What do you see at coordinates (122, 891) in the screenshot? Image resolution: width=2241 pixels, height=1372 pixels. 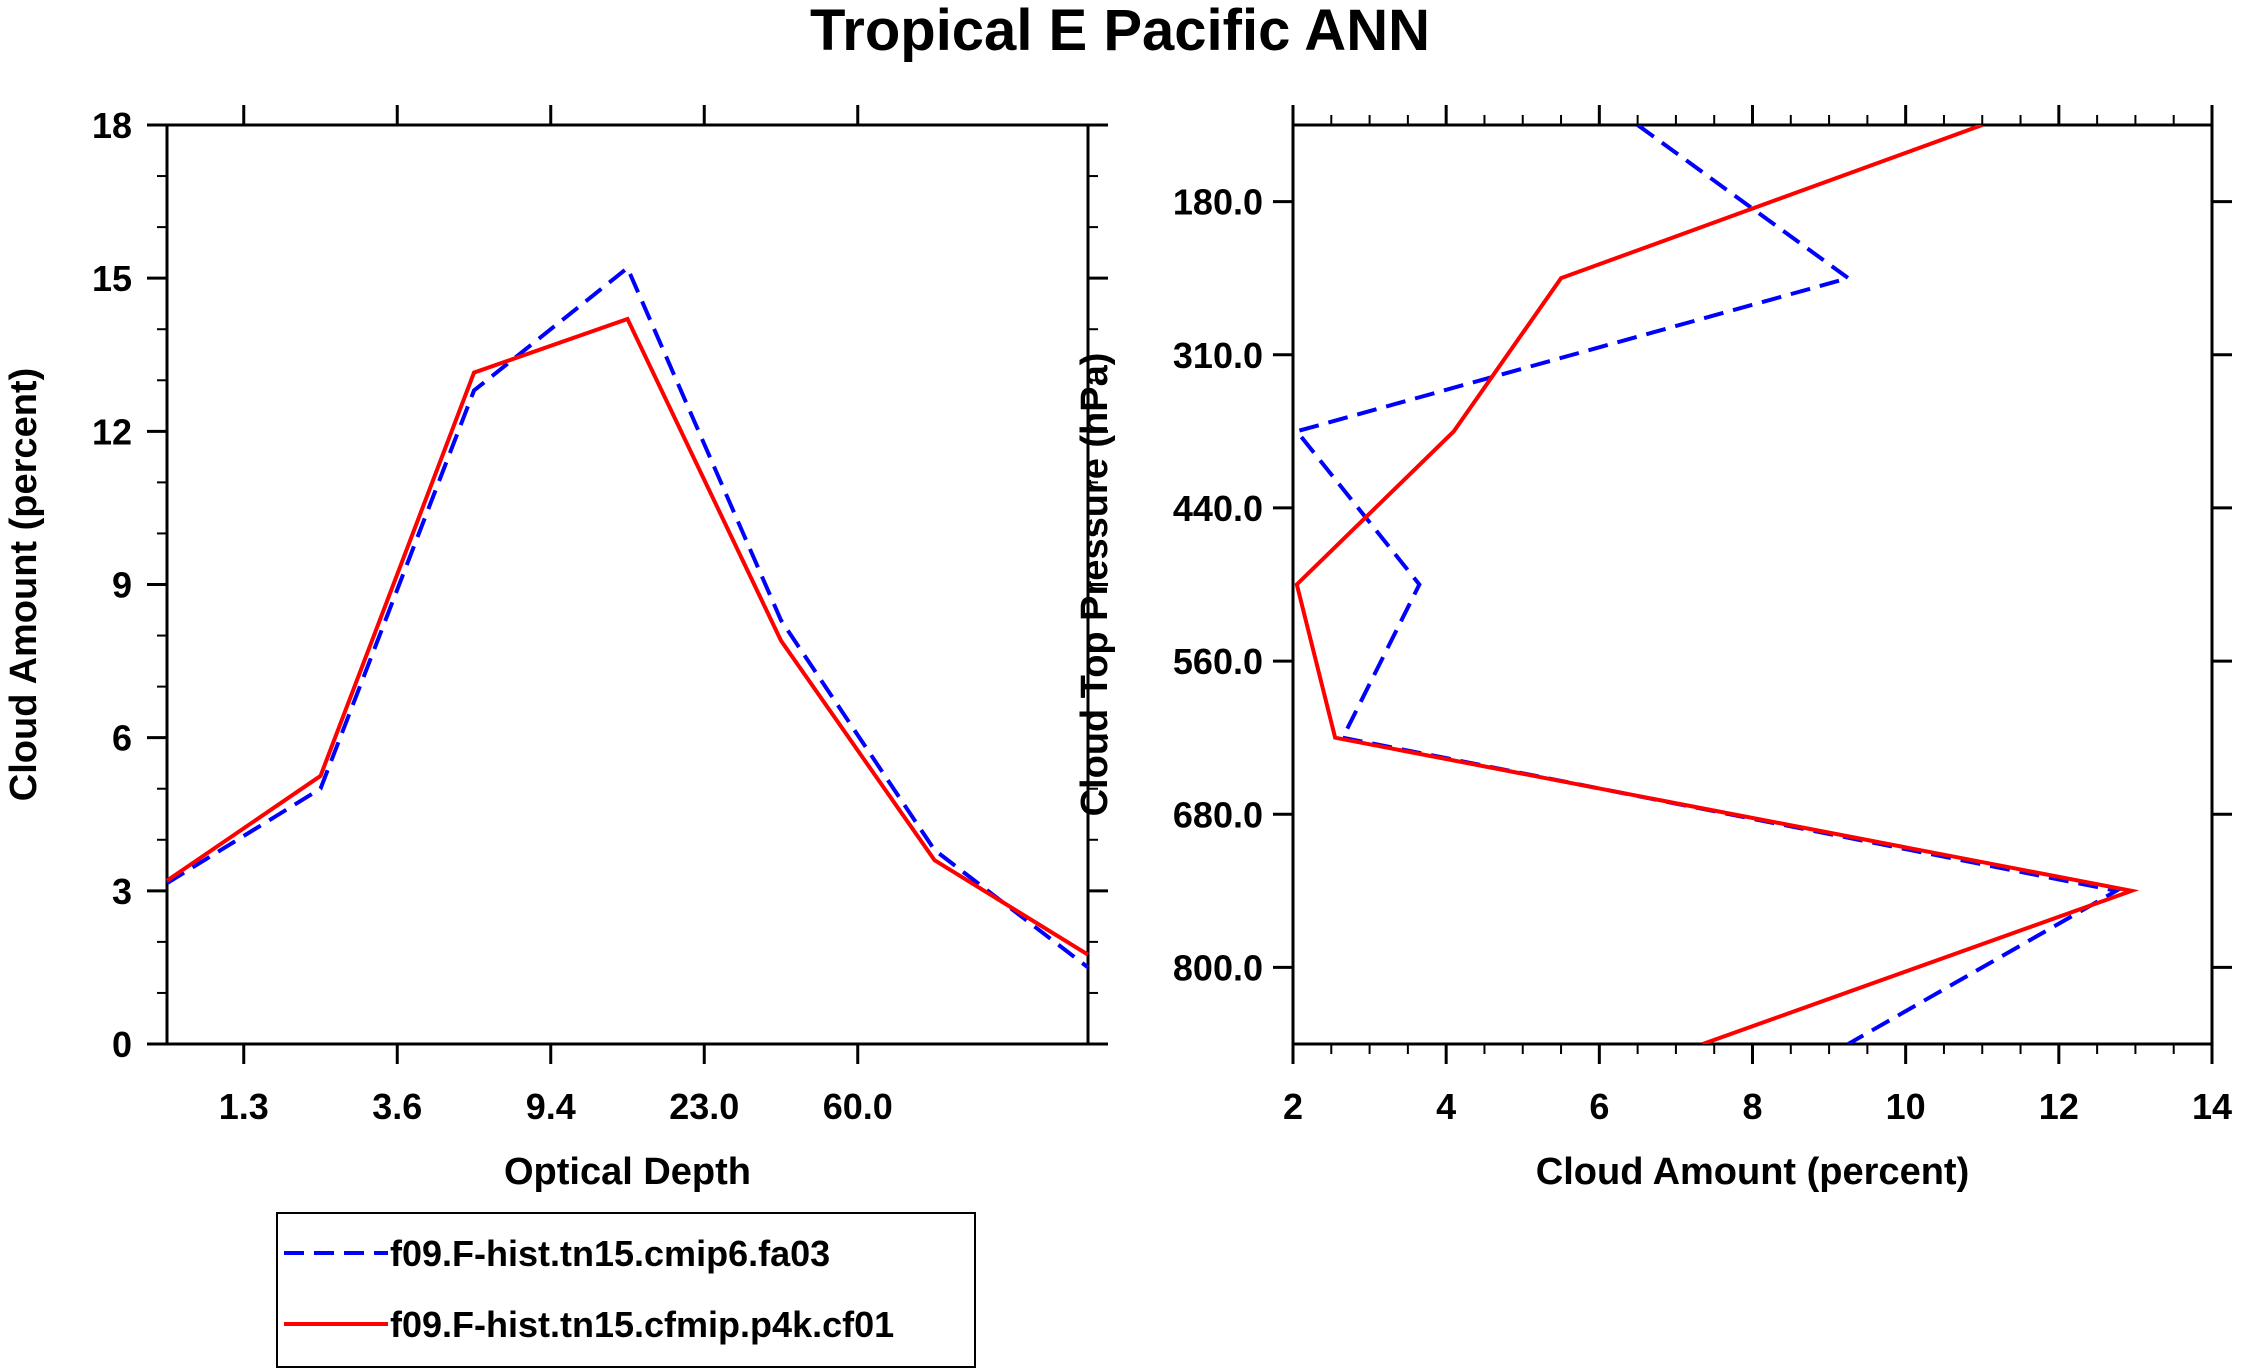 I see `y-tick-label: 3` at bounding box center [122, 891].